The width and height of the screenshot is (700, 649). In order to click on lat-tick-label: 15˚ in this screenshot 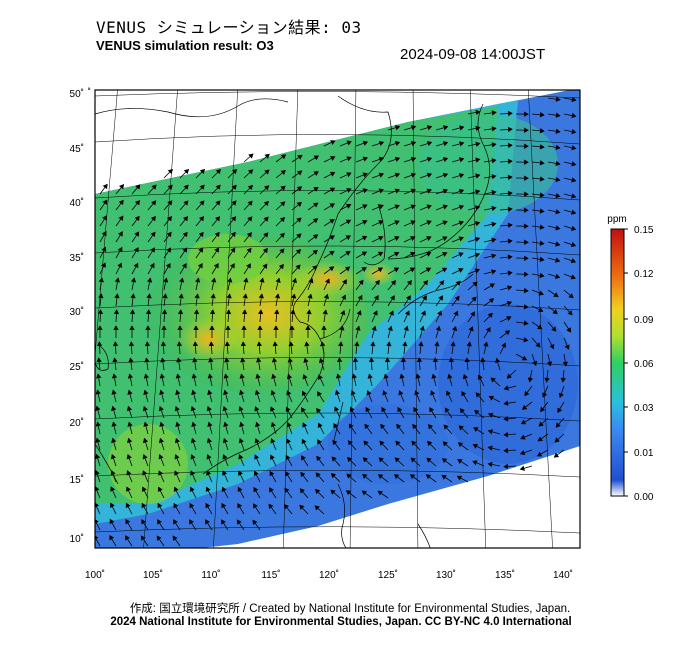, I will do `click(77, 480)`.